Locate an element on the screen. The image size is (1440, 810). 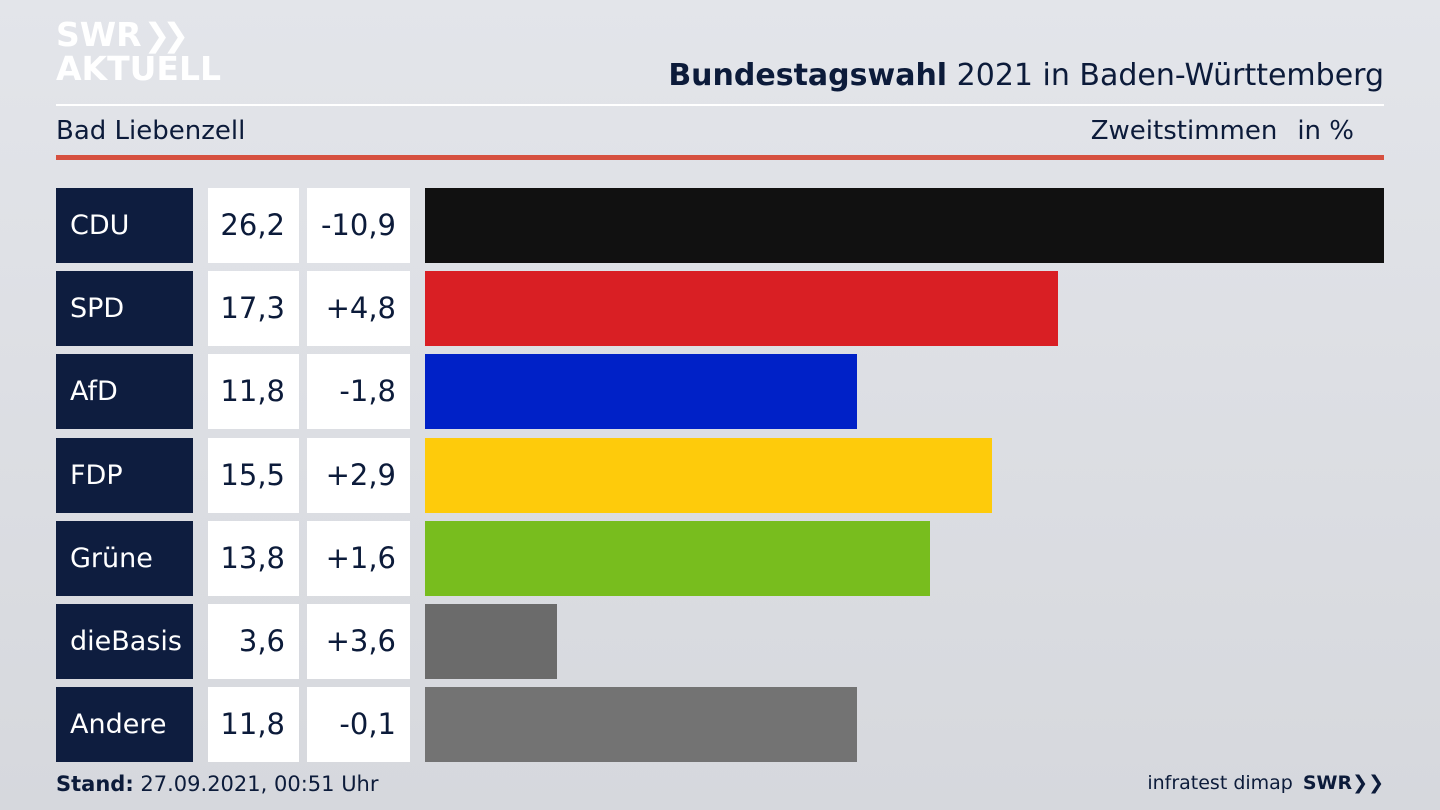
table-row: Grüne 13,8 +1,6 is located at coordinates (720, 558).